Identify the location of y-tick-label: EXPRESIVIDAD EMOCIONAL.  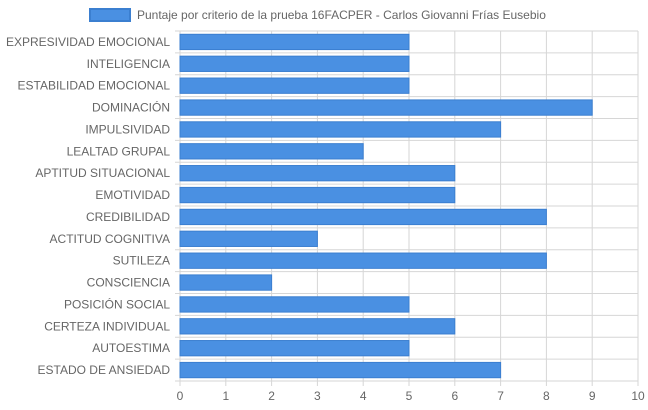
(88, 42).